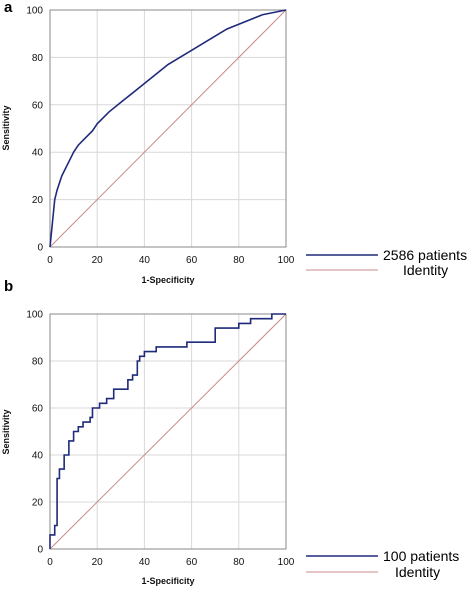 The height and width of the screenshot is (589, 474). Describe the element at coordinates (34, 130) in the screenshot. I see `y-tick-labels-panel-a: 0 20 40 60 80 100` at that location.